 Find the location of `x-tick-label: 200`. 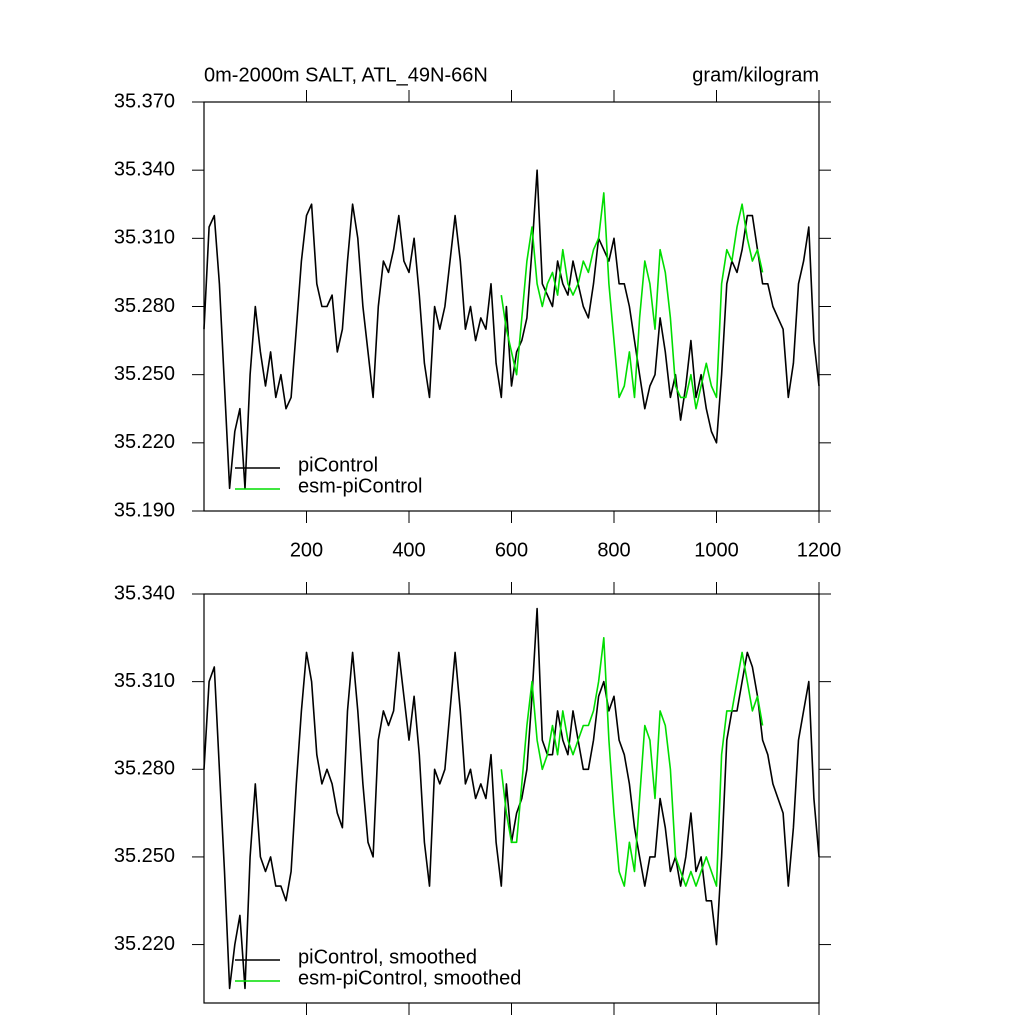

x-tick-label: 200 is located at coordinates (306, 550).